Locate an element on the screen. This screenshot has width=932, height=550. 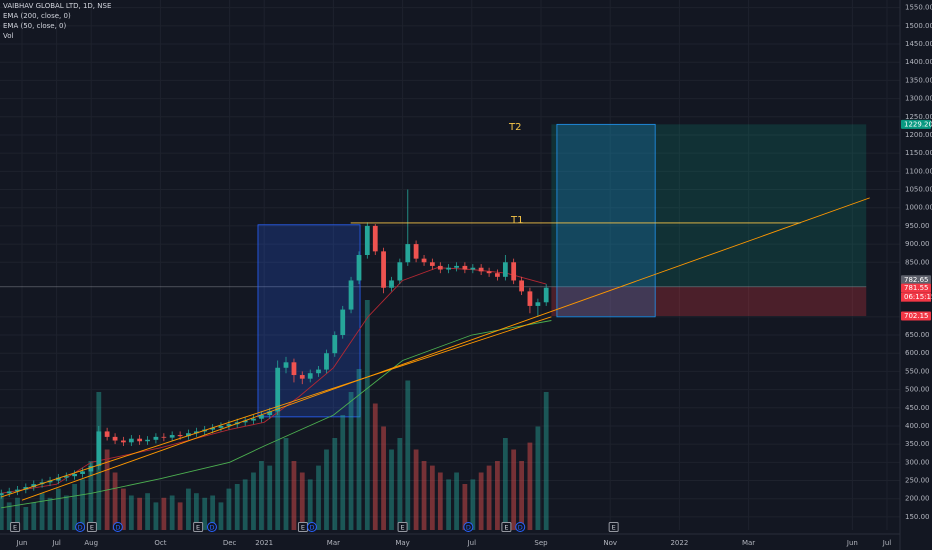
price-badge-label: 782.65 is located at coordinates (916, 280).